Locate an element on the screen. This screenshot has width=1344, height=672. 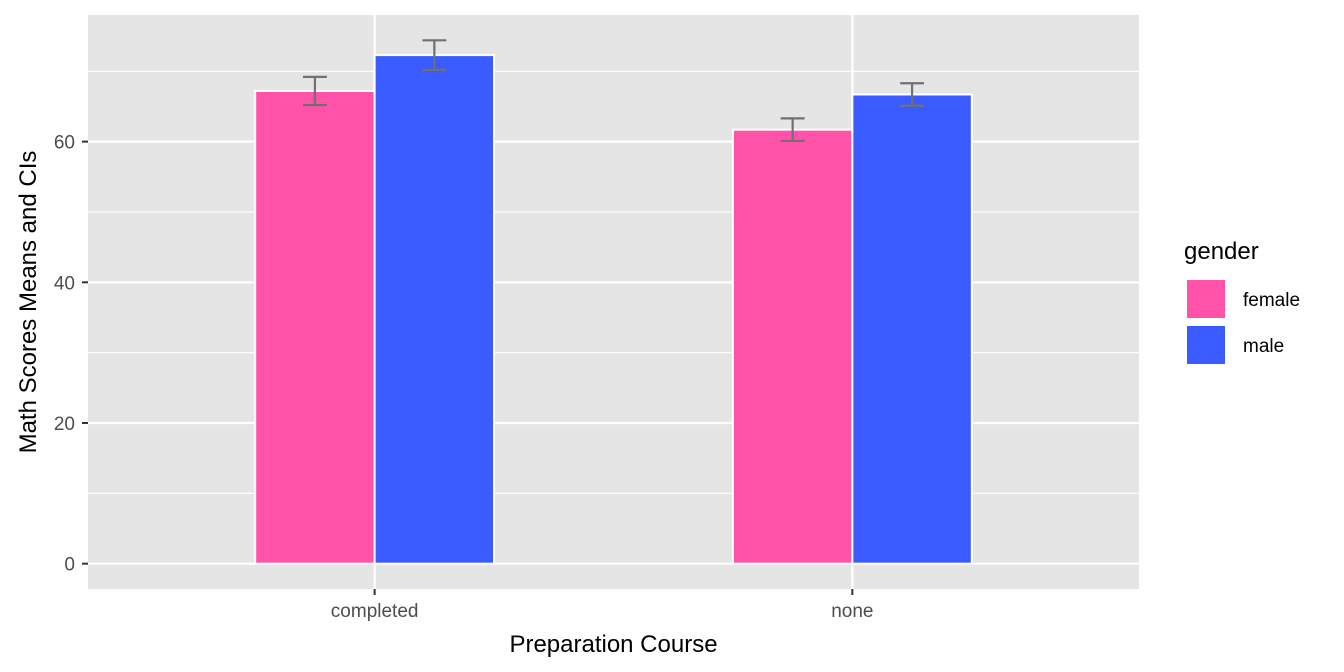
error-bars is located at coordinates (613, 91).